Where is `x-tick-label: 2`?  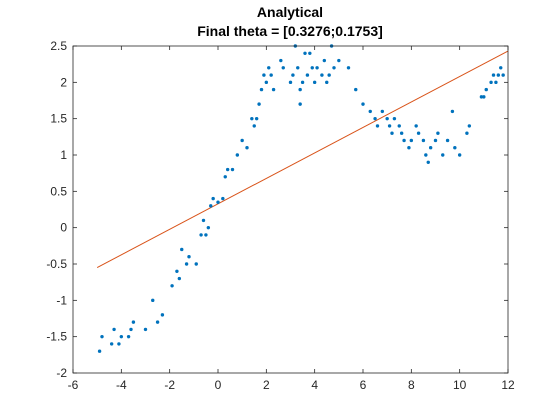 x-tick-label: 2 is located at coordinates (266, 385).